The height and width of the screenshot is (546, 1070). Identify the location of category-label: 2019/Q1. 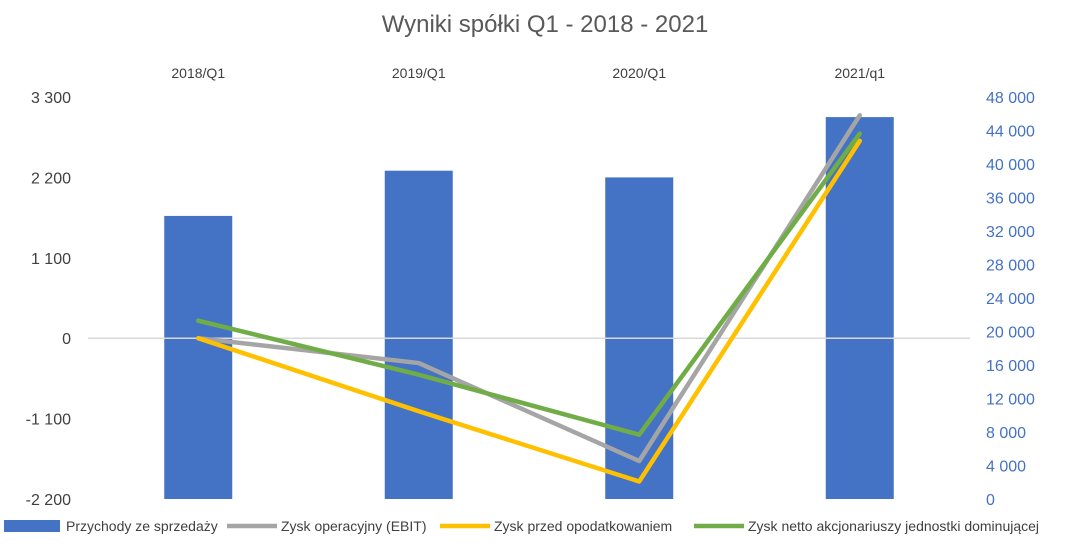
(419, 73).